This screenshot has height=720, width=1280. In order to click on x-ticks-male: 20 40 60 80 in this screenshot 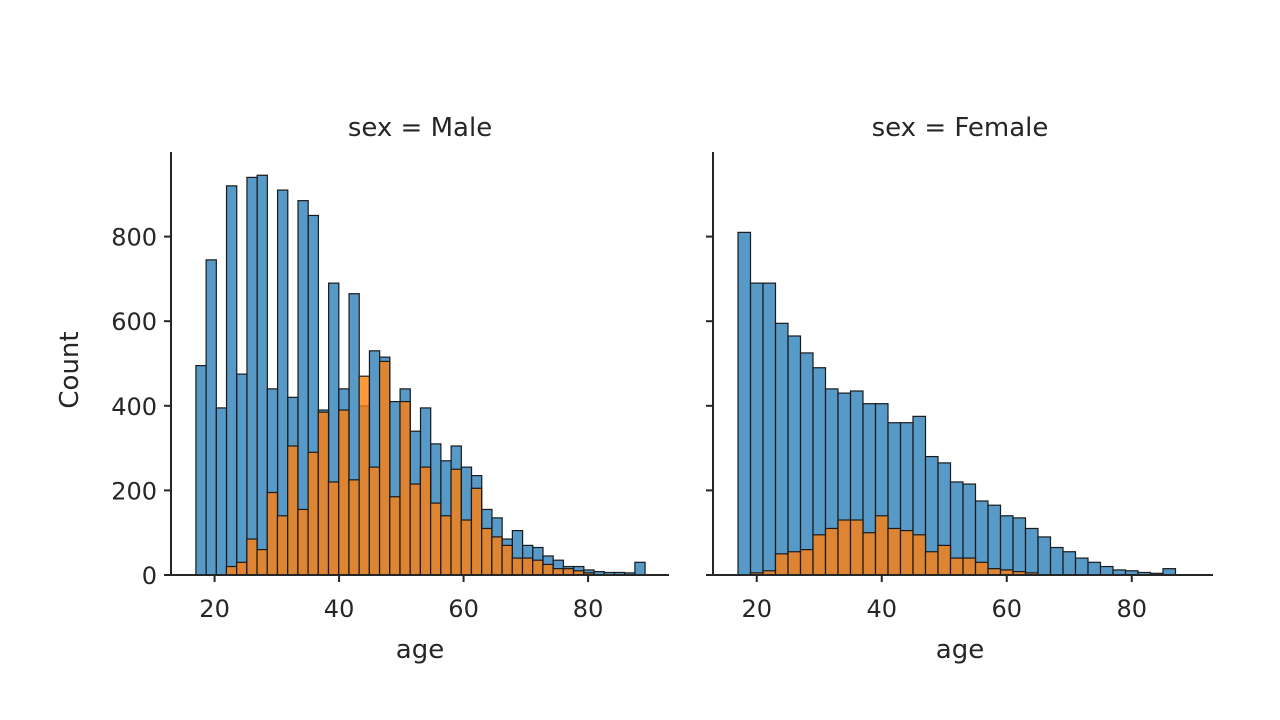, I will do `click(401, 599)`.